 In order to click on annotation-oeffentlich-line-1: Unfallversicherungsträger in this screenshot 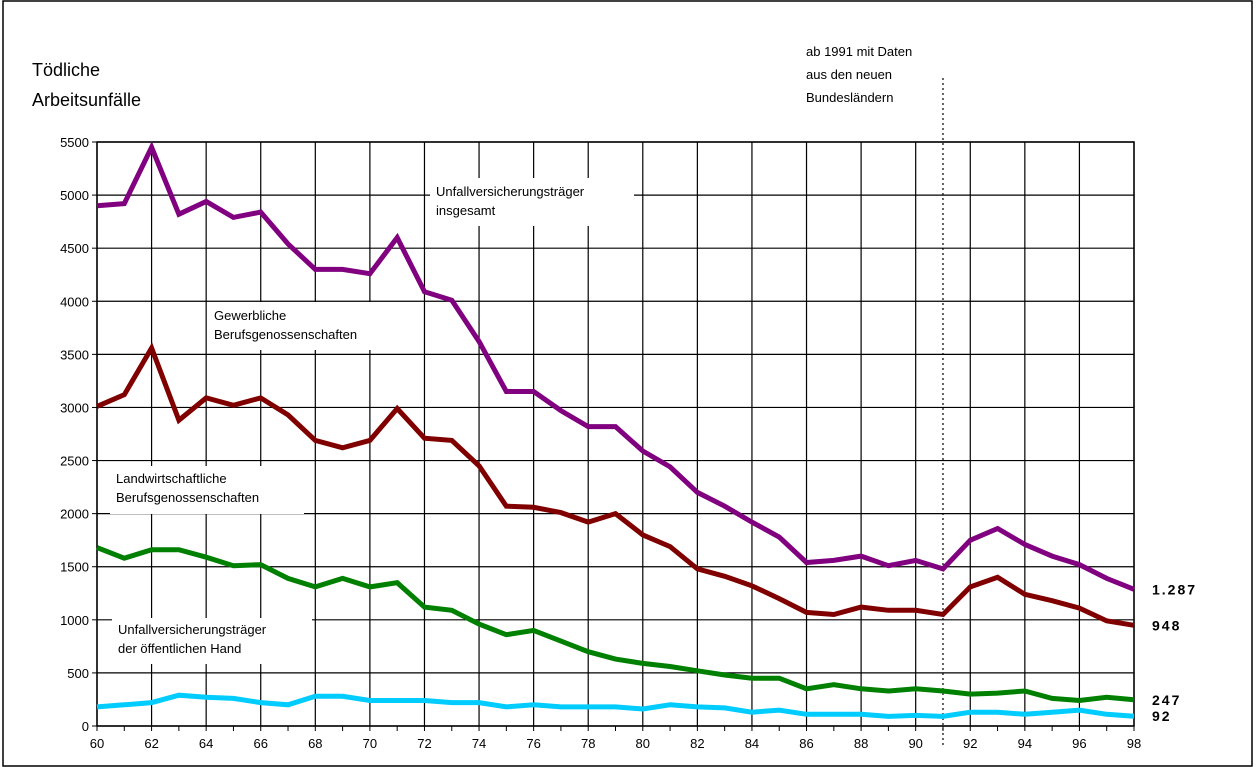, I will do `click(192, 629)`.